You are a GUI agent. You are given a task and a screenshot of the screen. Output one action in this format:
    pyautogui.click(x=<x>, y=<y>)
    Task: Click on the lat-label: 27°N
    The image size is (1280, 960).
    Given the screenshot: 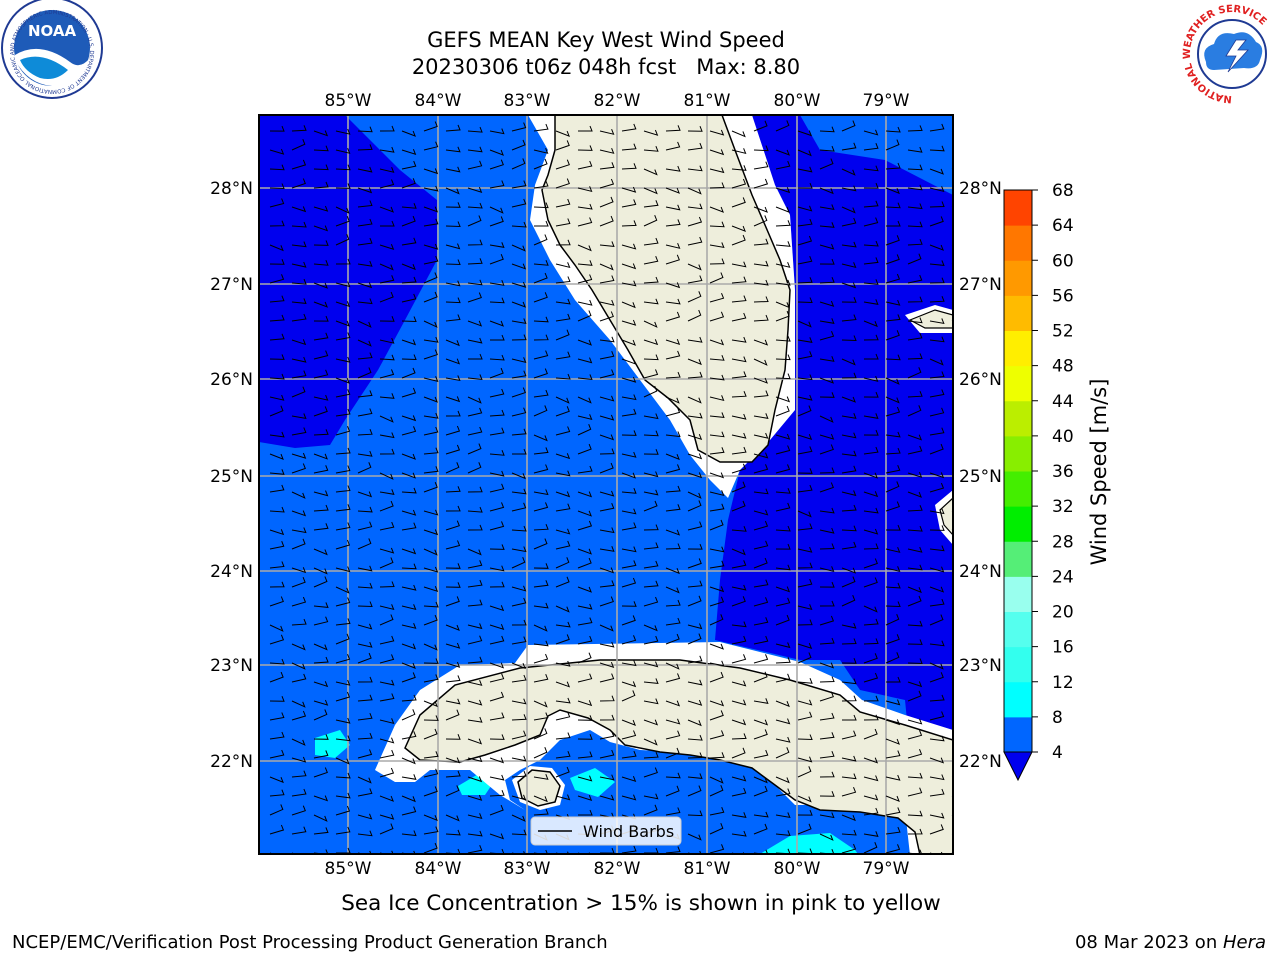 What is the action you would take?
    pyautogui.click(x=980, y=285)
    